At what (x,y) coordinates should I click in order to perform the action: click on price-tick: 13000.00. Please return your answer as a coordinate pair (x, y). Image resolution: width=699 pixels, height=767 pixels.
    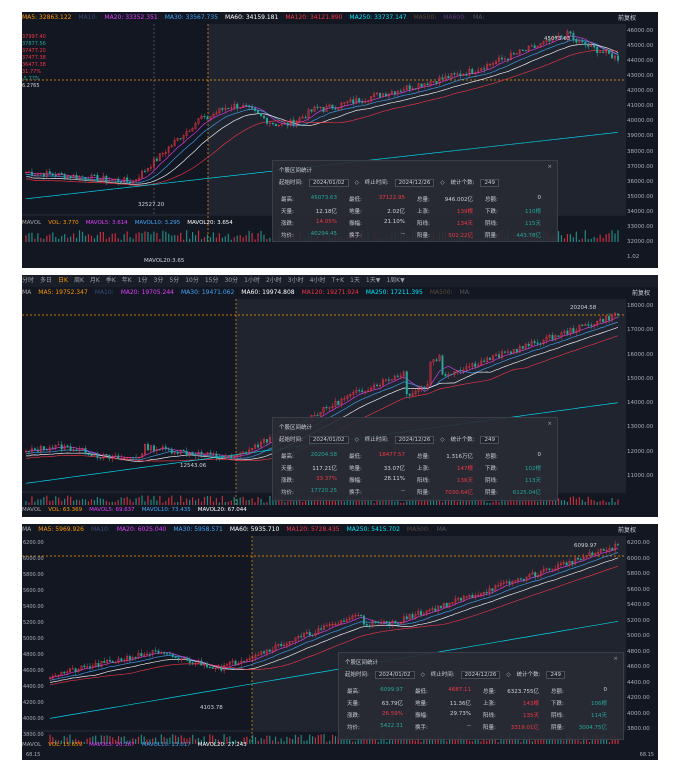
    Looking at the image, I should click on (640, 427).